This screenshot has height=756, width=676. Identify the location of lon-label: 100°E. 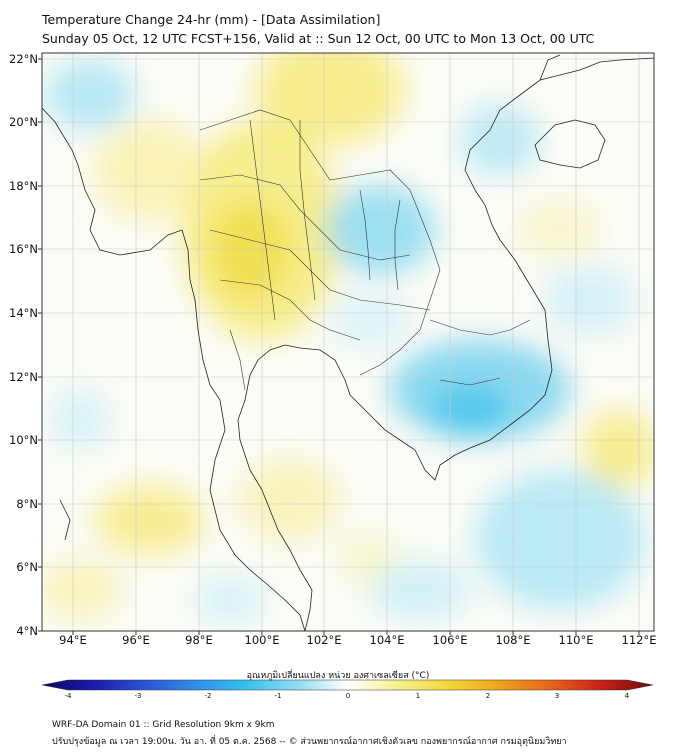
(262, 640).